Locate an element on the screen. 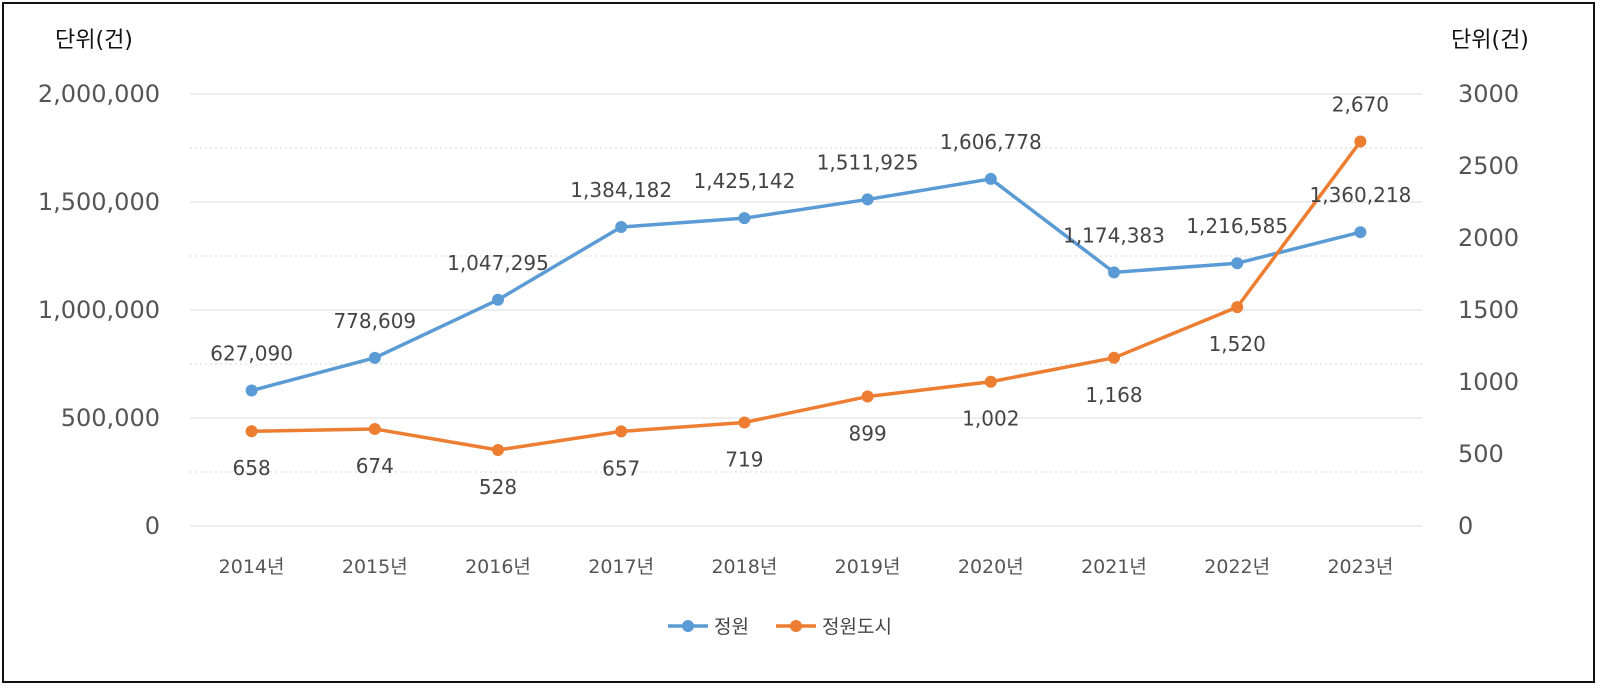  data-label-정원도시: 674 is located at coordinates (375, 466).